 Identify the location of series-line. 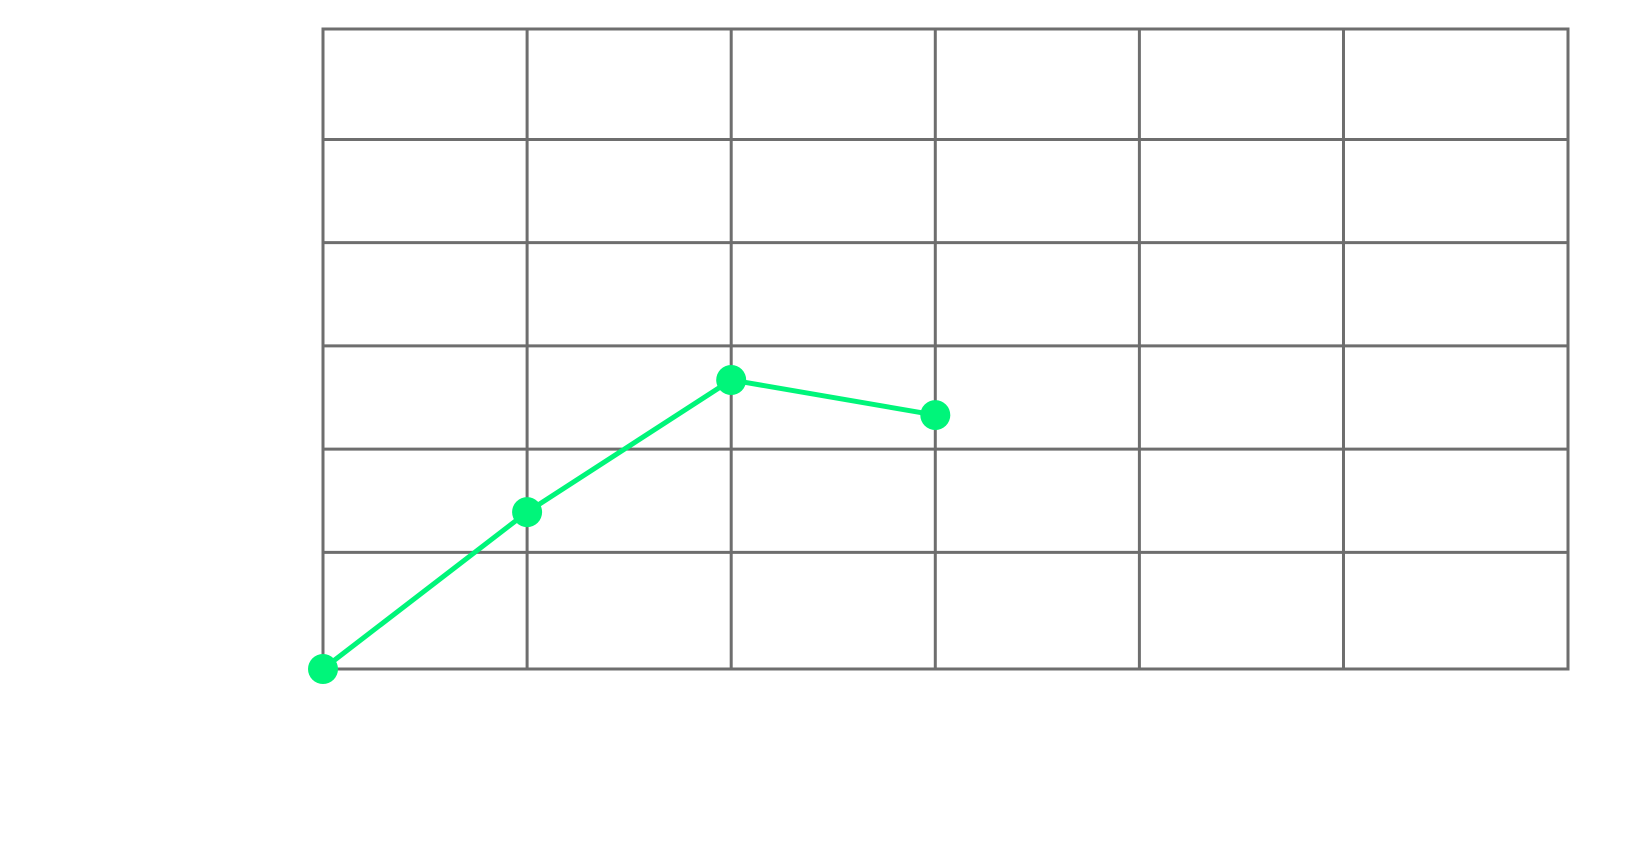
(629, 524).